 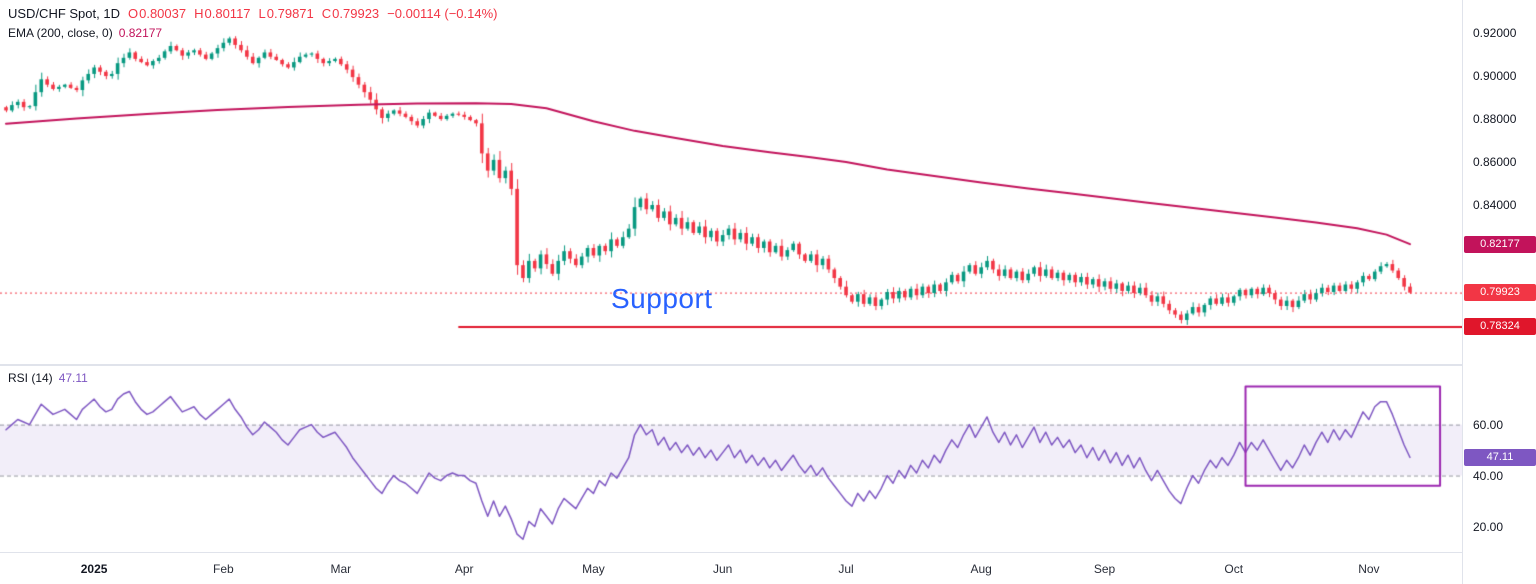 I want to click on ohlc-low-value: 0.79871, so click(x=290, y=13).